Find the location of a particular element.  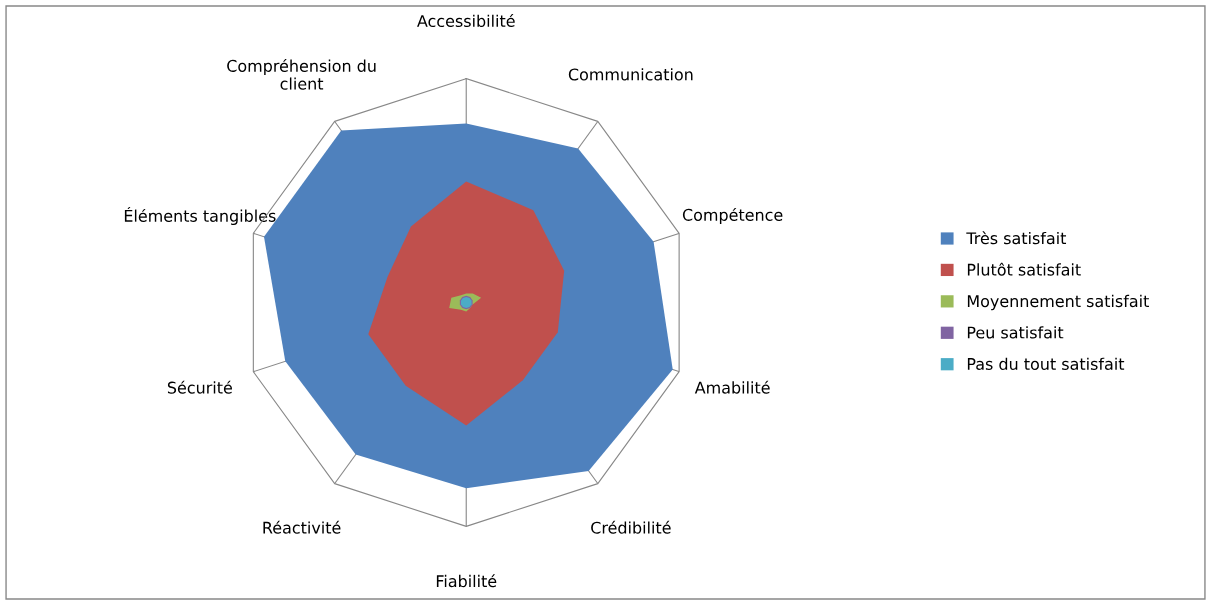

legend-label: Plutôt satisfait is located at coordinates (1024, 269).